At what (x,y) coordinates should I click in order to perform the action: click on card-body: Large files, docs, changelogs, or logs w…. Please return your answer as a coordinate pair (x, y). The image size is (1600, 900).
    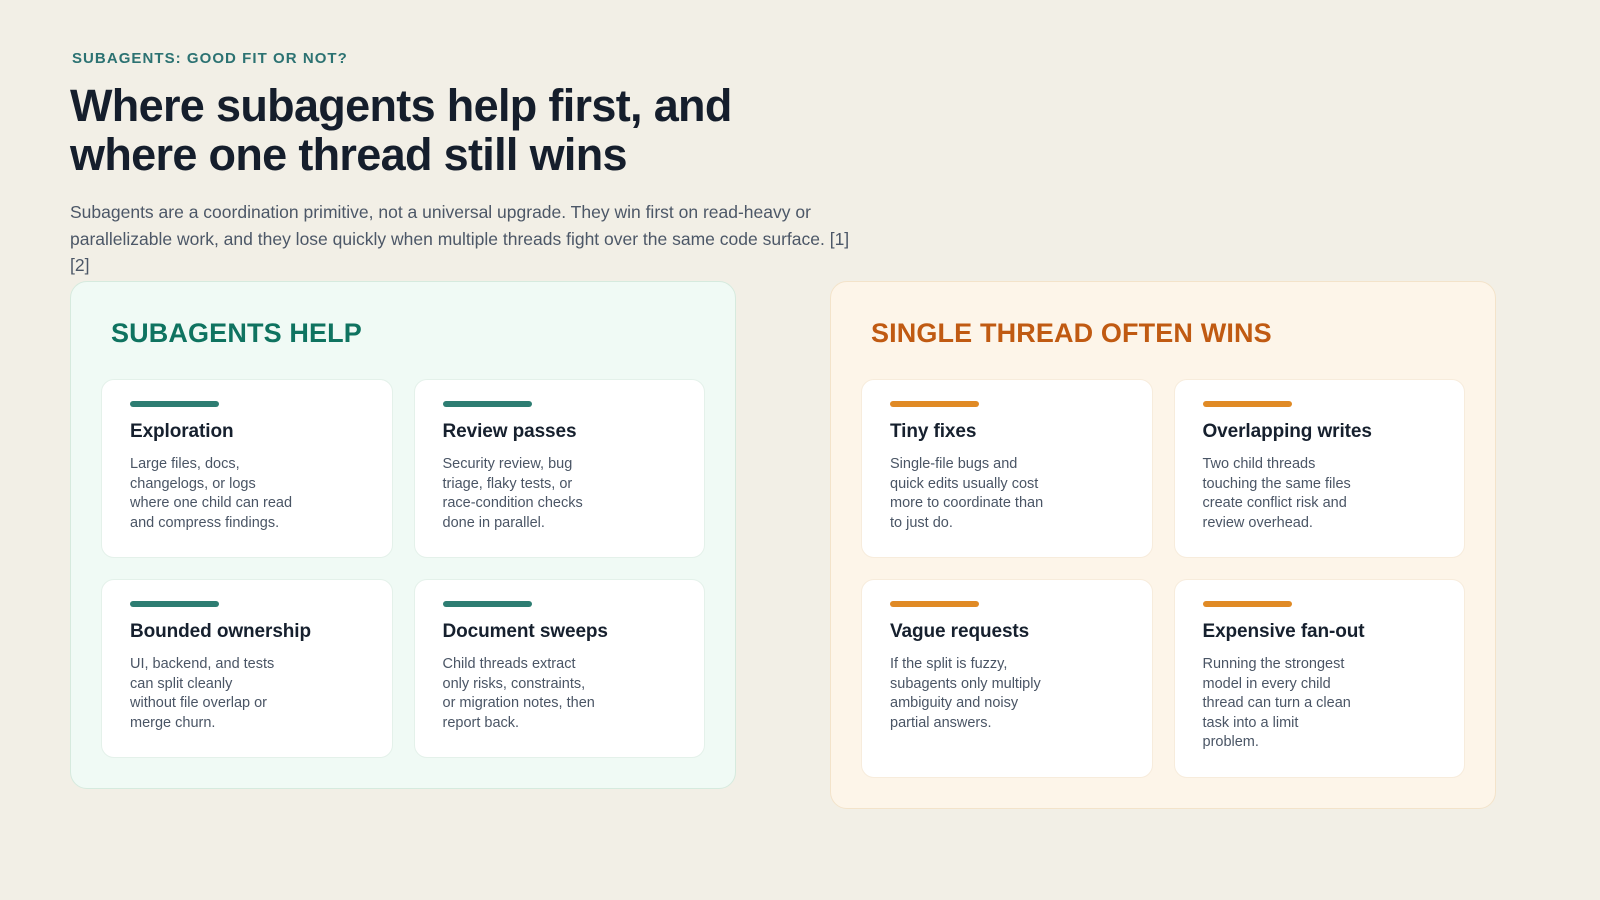
    Looking at the image, I should click on (211, 493).